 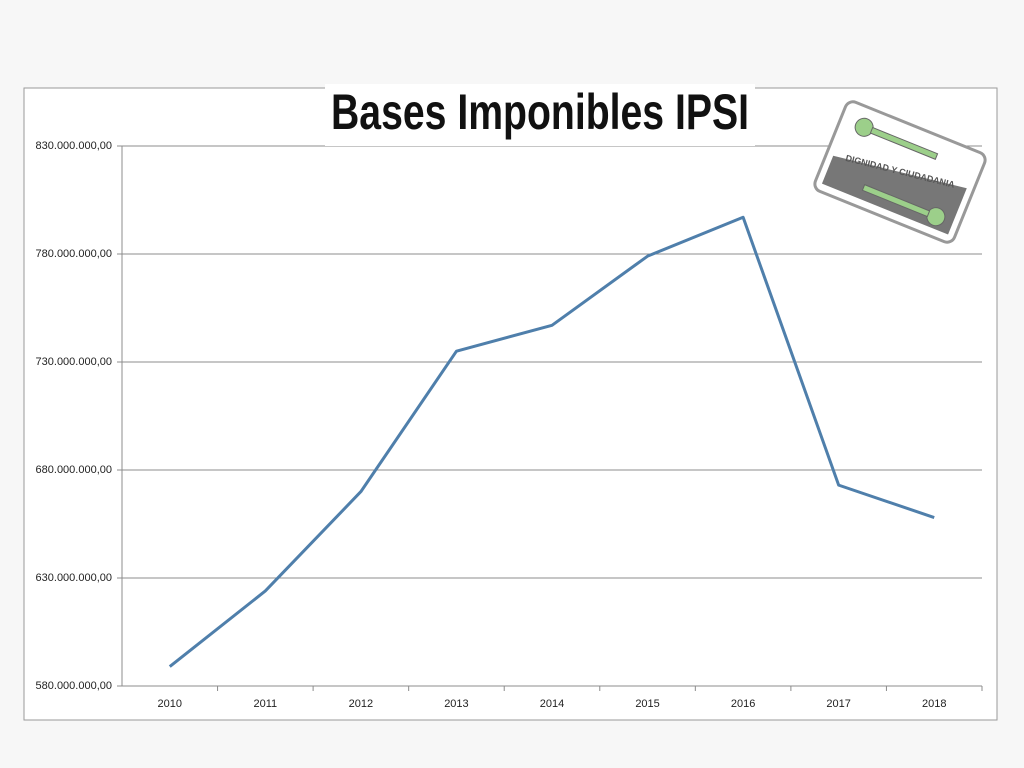 What do you see at coordinates (74, 686) in the screenshot?
I see `y-tick-label: 580.000.000,00` at bounding box center [74, 686].